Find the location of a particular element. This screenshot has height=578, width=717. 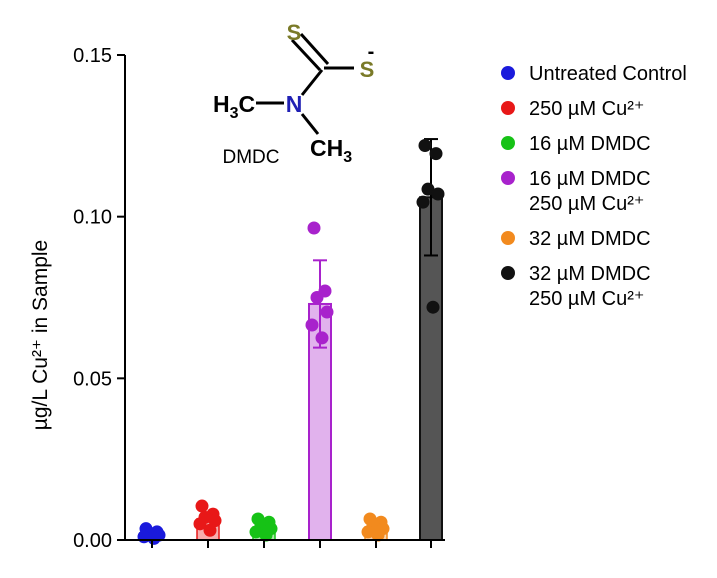

legend-item: 16 µM DMDC 250 µM Cu²⁺ is located at coordinates (576, 191).